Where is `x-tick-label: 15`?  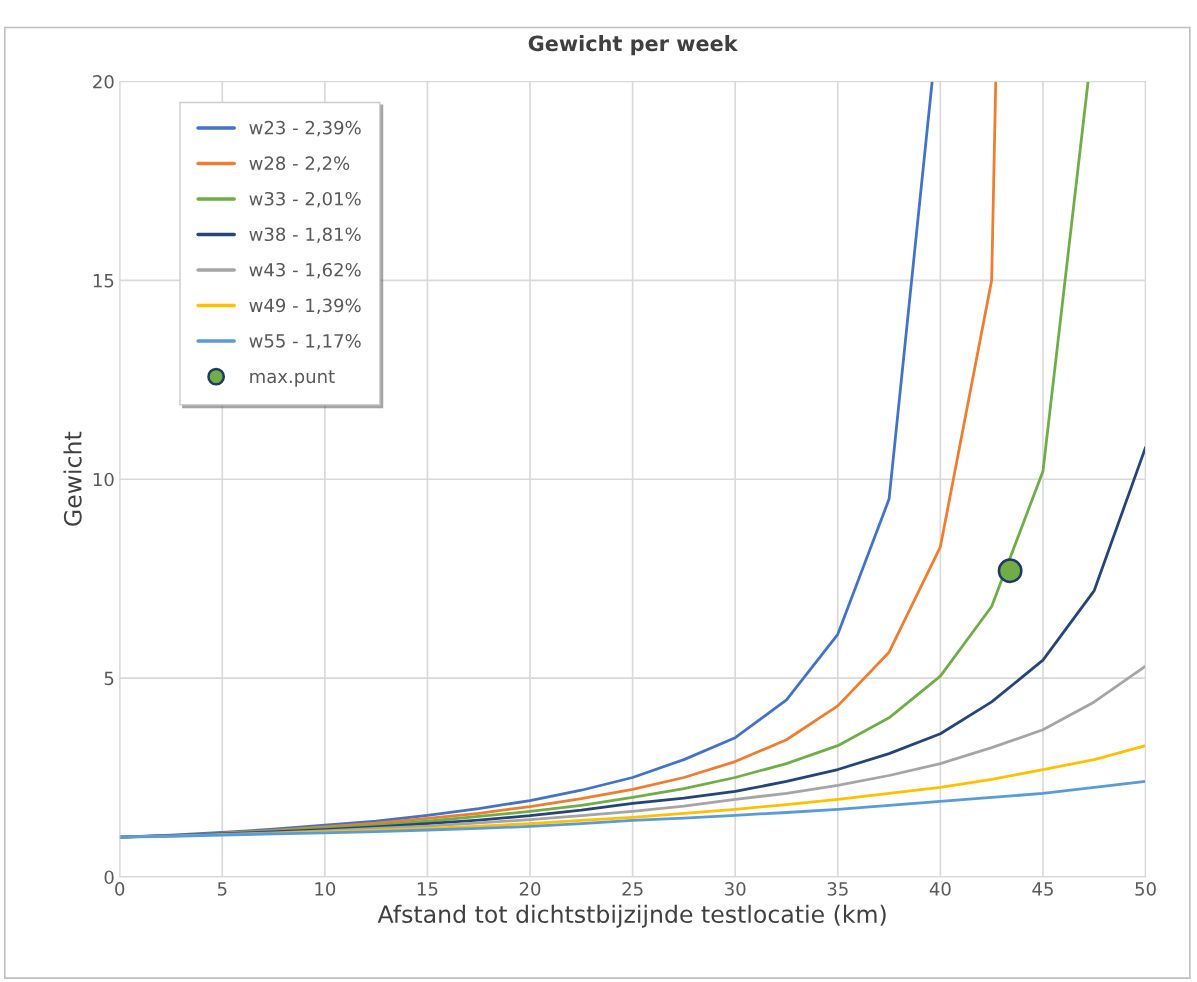
x-tick-label: 15 is located at coordinates (427, 889).